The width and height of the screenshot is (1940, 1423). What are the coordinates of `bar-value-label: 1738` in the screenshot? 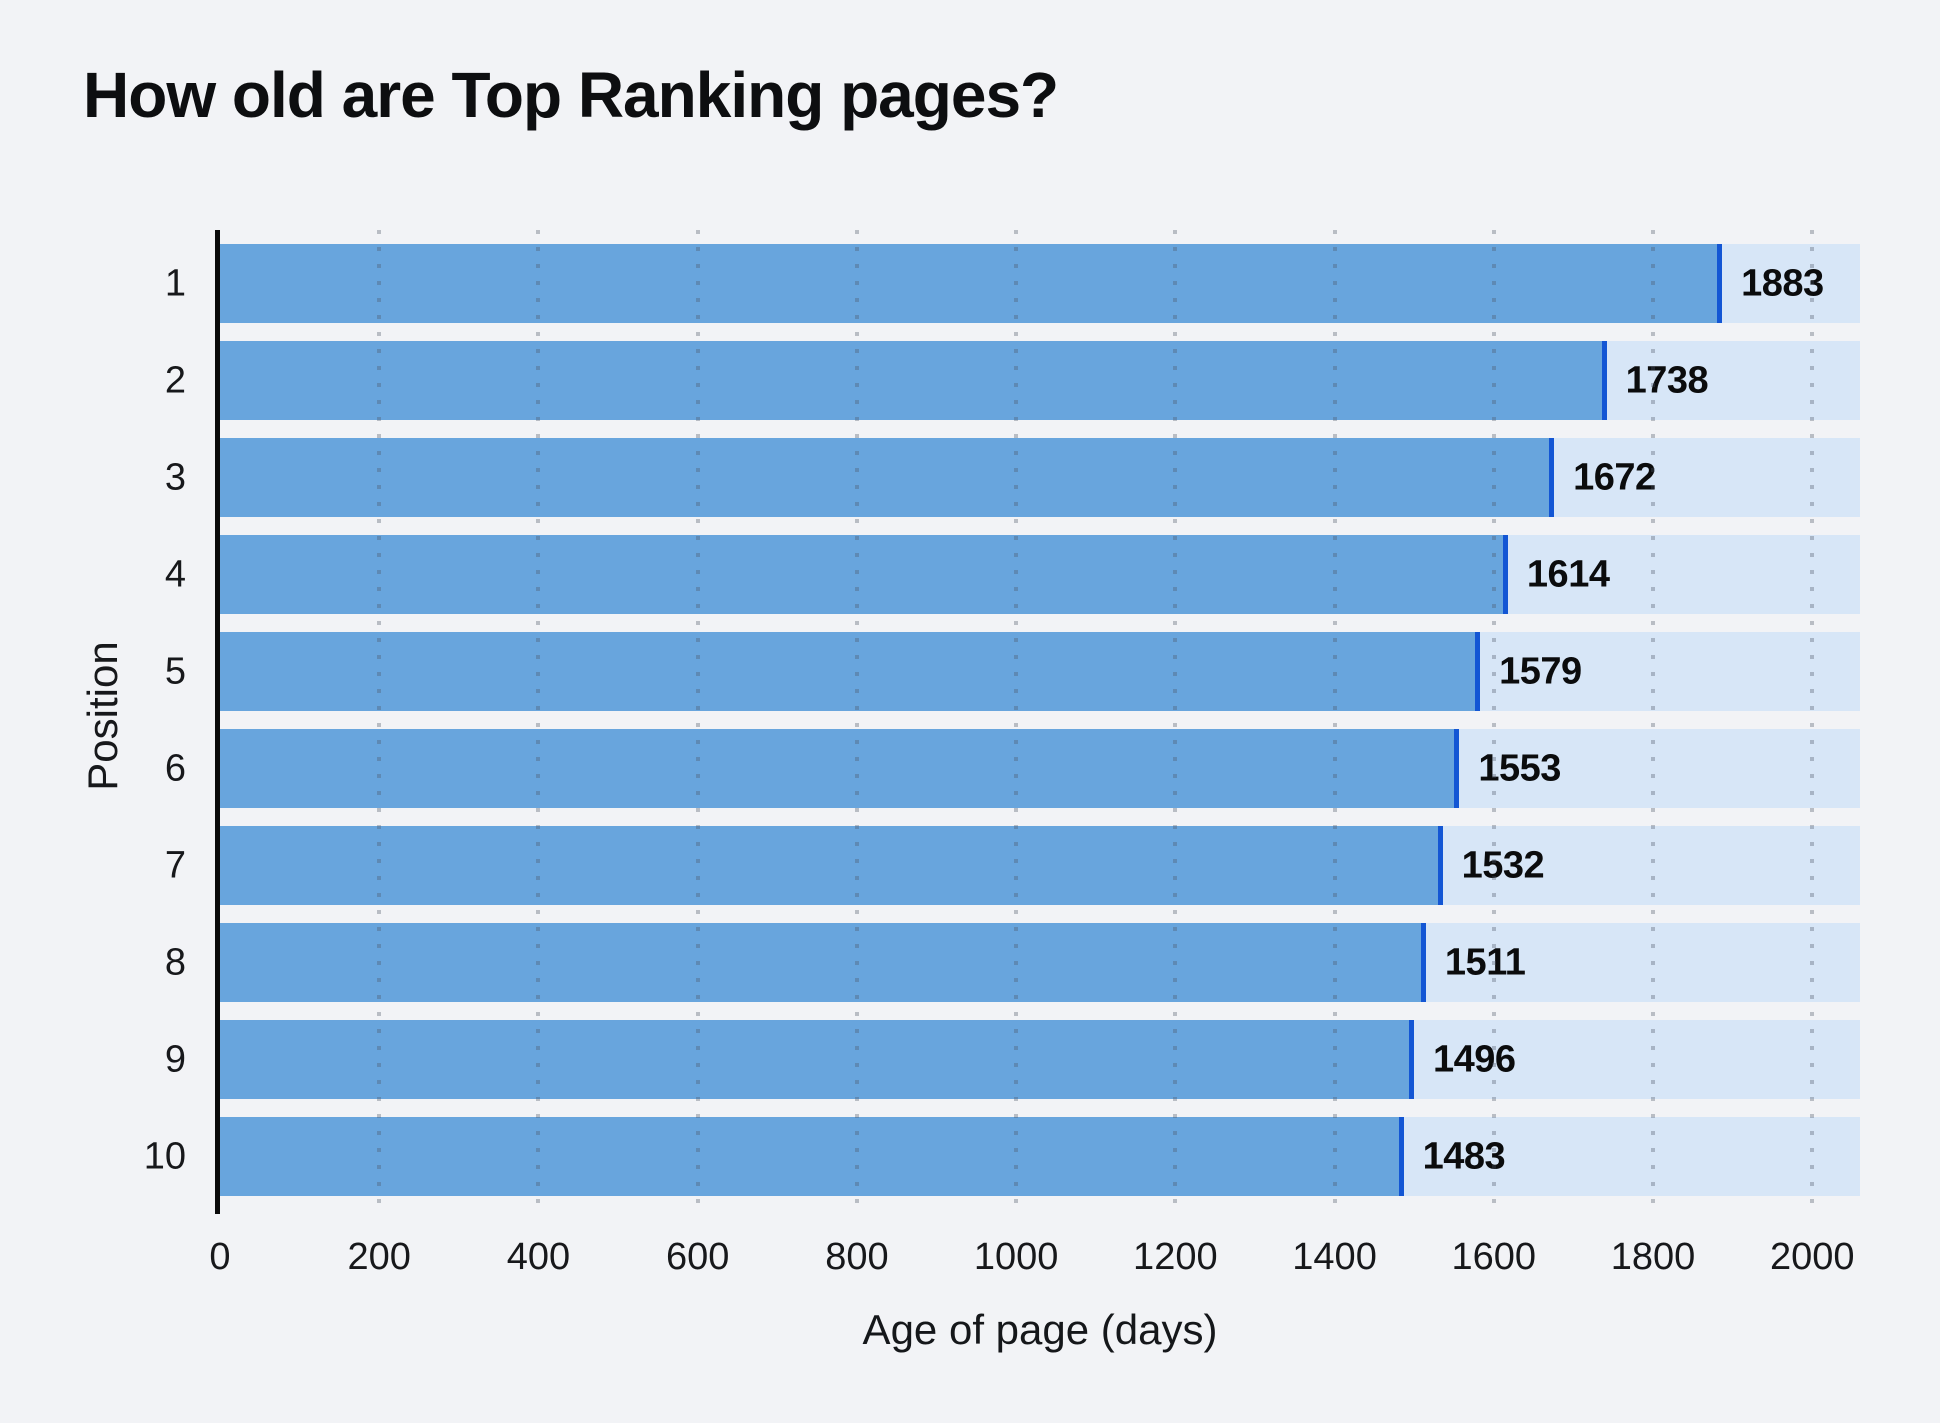 It's located at (1667, 380).